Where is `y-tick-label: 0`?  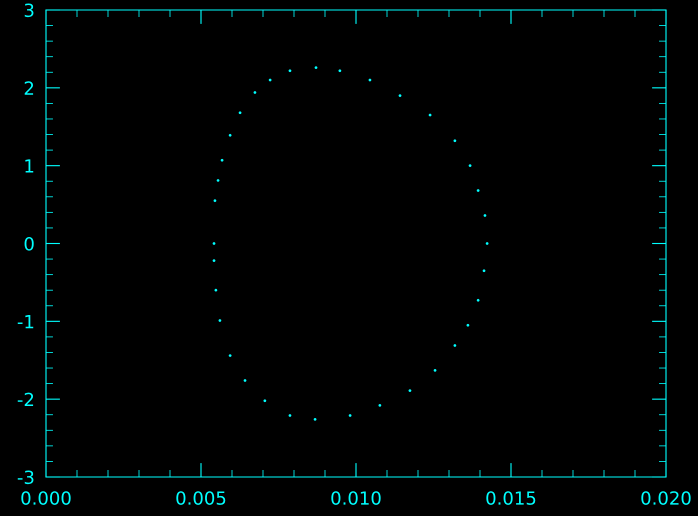 y-tick-label: 0 is located at coordinates (29, 243).